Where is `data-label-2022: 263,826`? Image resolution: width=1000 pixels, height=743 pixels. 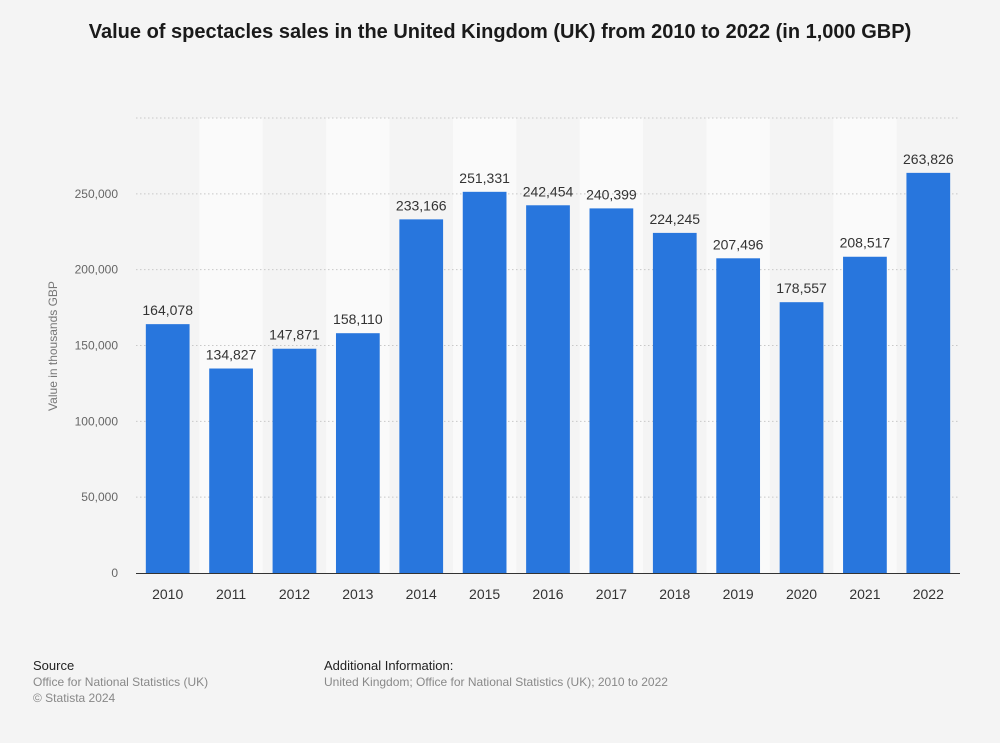 data-label-2022: 263,826 is located at coordinates (928, 159).